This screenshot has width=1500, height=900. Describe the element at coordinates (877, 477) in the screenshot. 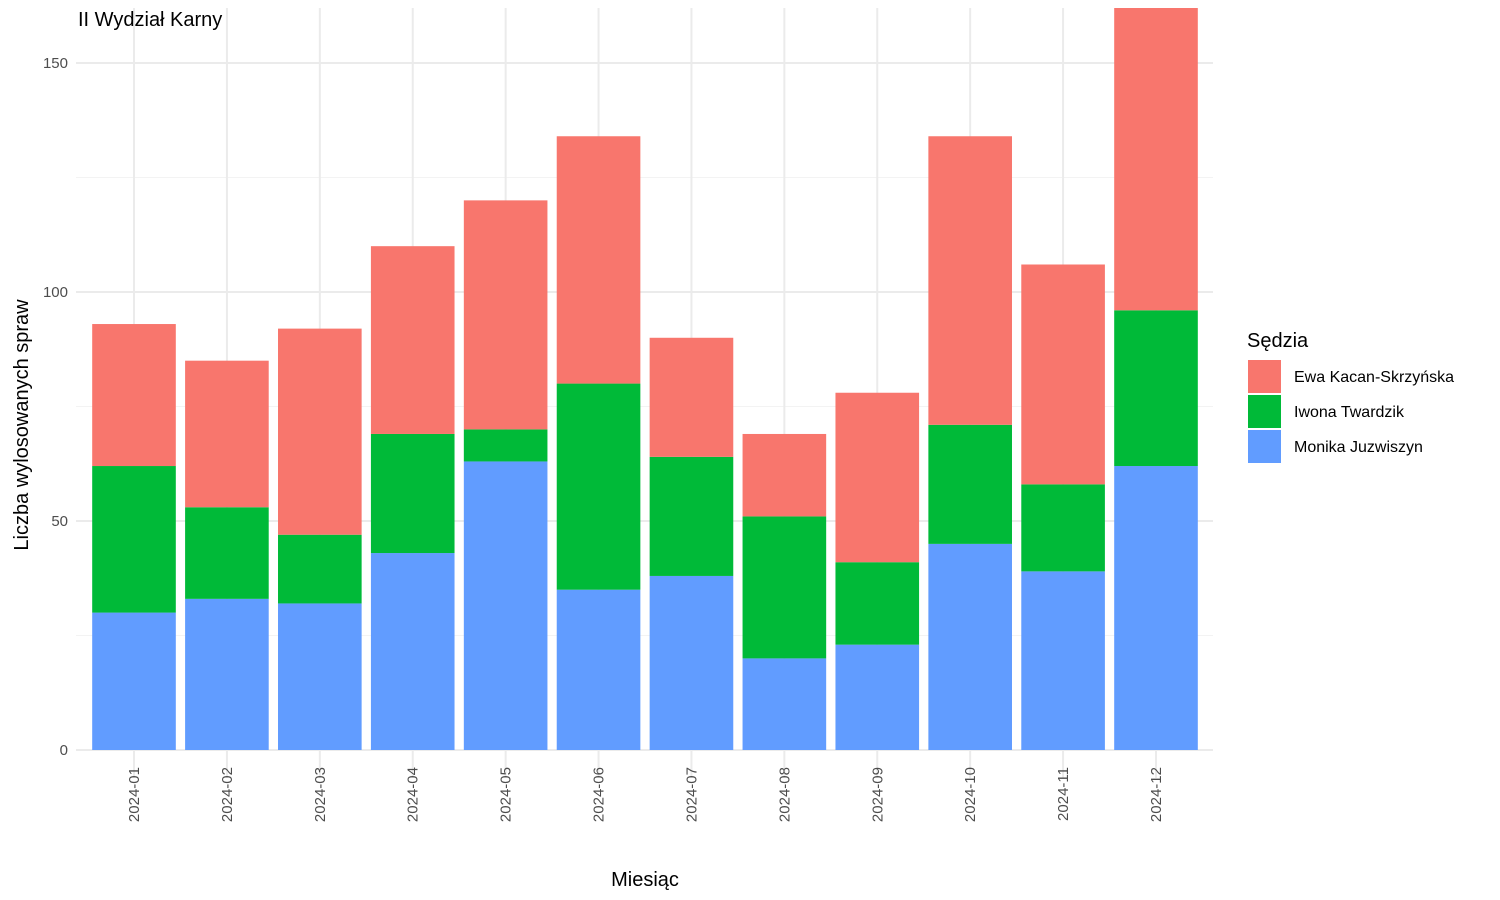

I see `bar-2024-09-ewa-kacan-skrzyńska` at that location.